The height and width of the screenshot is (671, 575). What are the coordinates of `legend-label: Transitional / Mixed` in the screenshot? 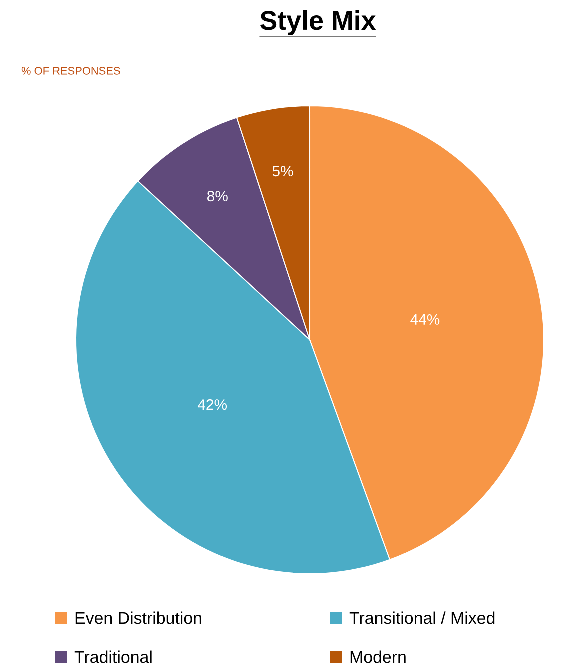 It's located at (422, 618).